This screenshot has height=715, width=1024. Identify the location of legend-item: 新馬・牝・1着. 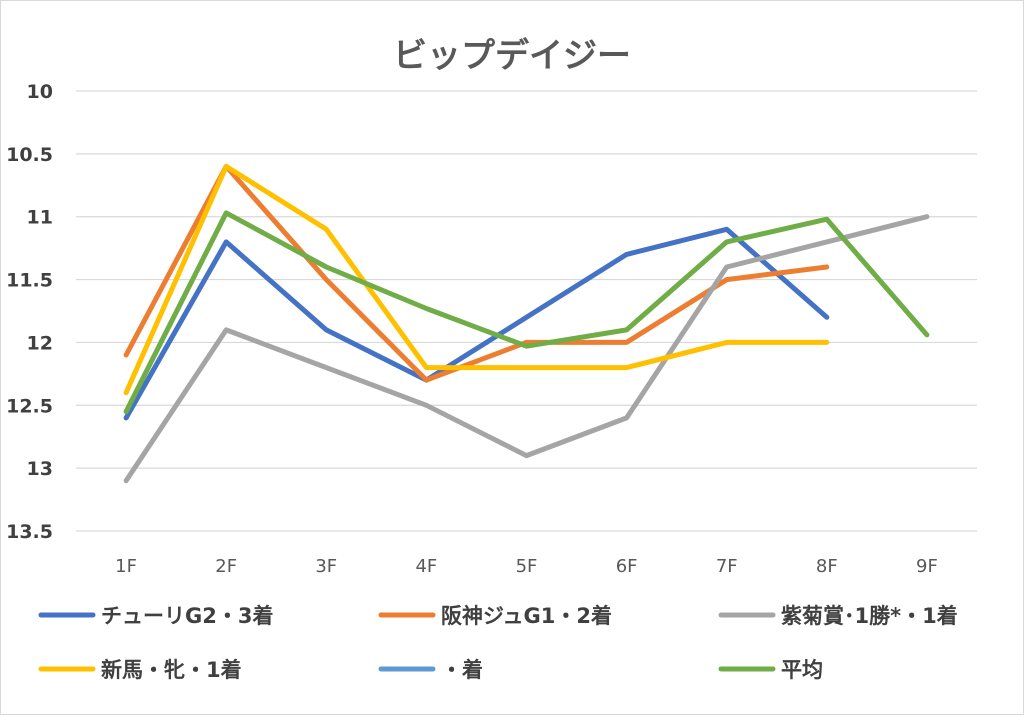
(140, 670).